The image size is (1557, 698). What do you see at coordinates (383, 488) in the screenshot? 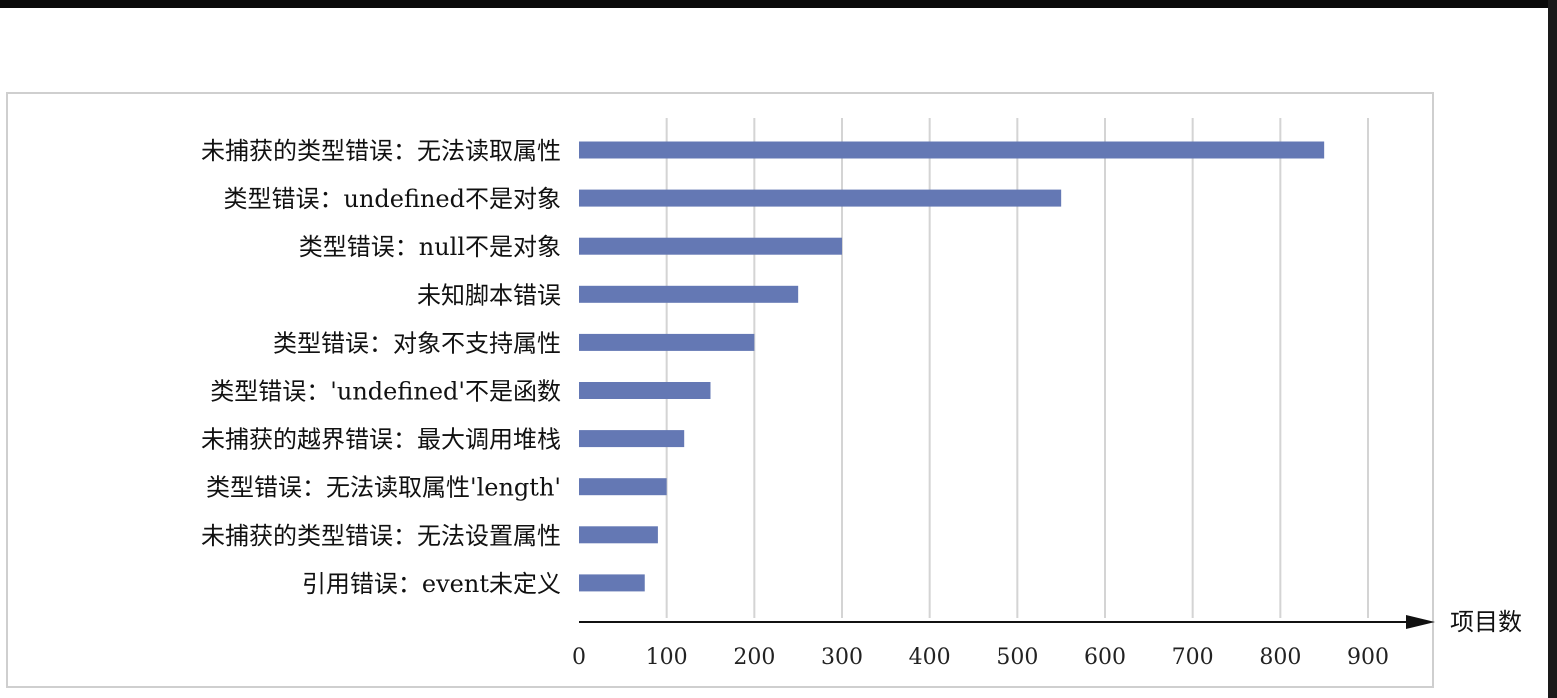
I see `category-label-7: 类型错误：无法读取属性'length'` at bounding box center [383, 488].